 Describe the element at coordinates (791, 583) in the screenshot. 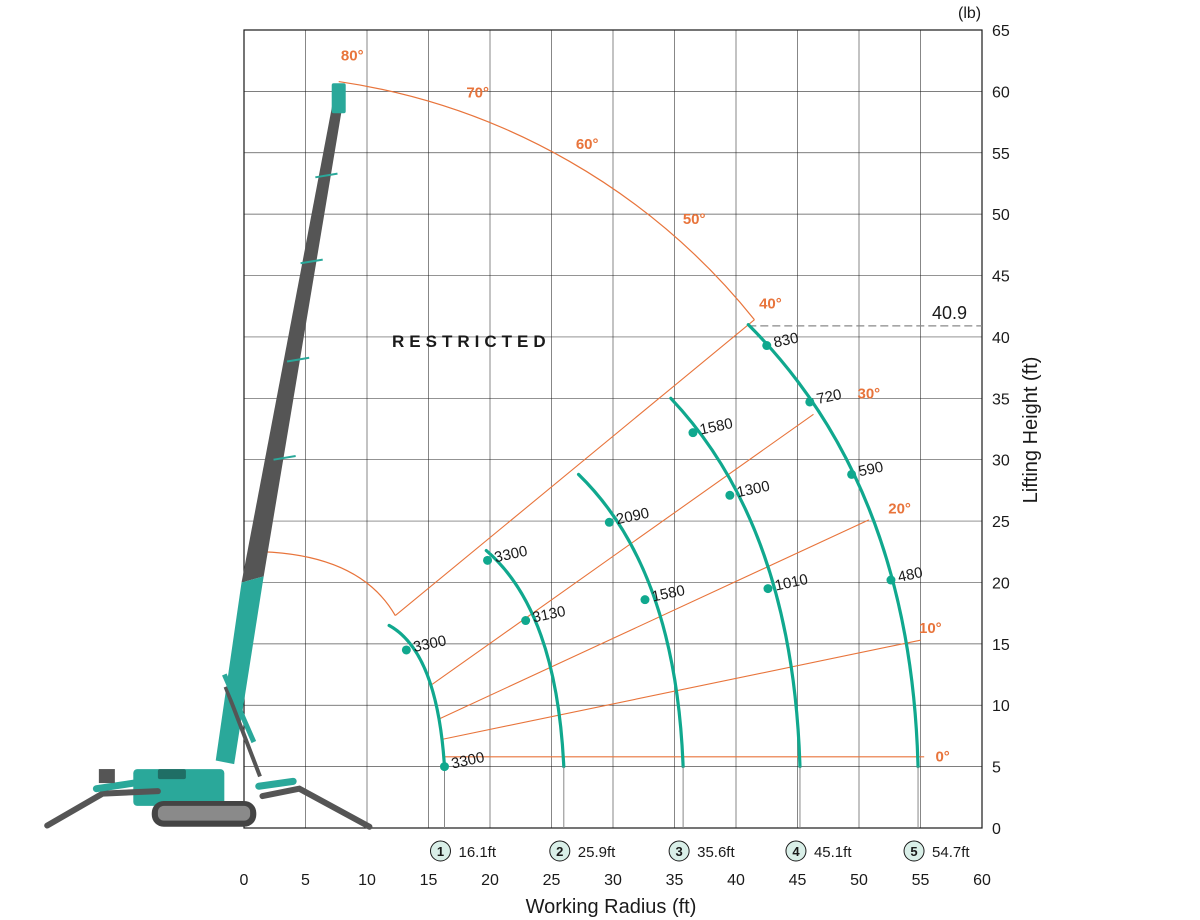

I see `load-value-label: 1010` at that location.